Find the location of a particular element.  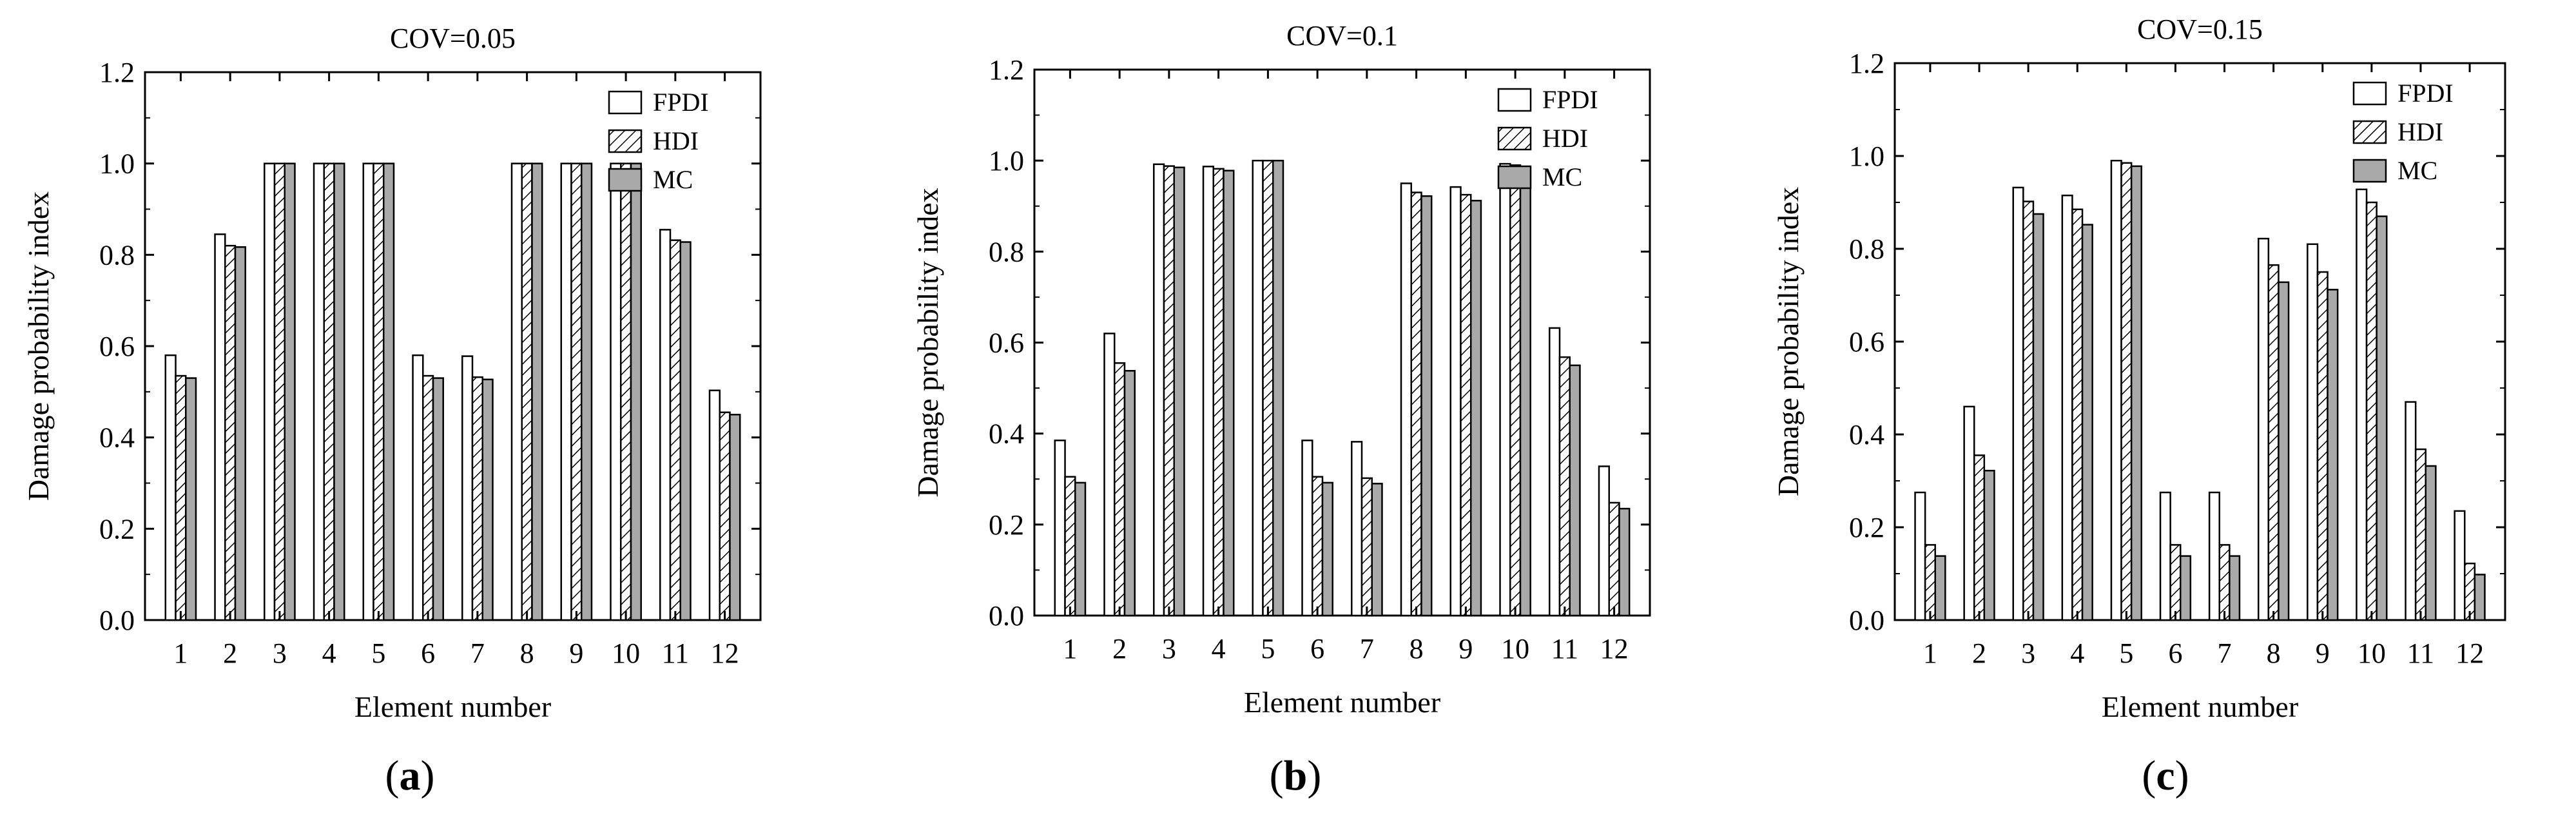

y-tick-label: 0.8 is located at coordinates (1006, 251).